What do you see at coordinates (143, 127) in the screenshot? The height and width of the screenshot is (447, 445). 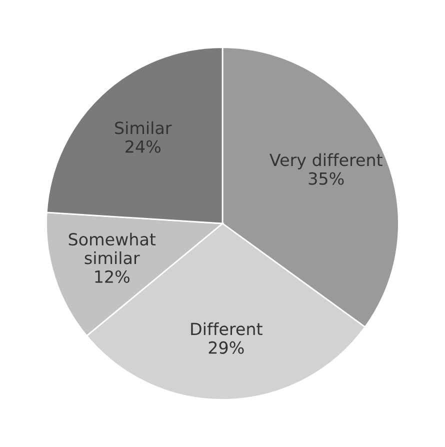 I see `slice-label: Similar` at bounding box center [143, 127].